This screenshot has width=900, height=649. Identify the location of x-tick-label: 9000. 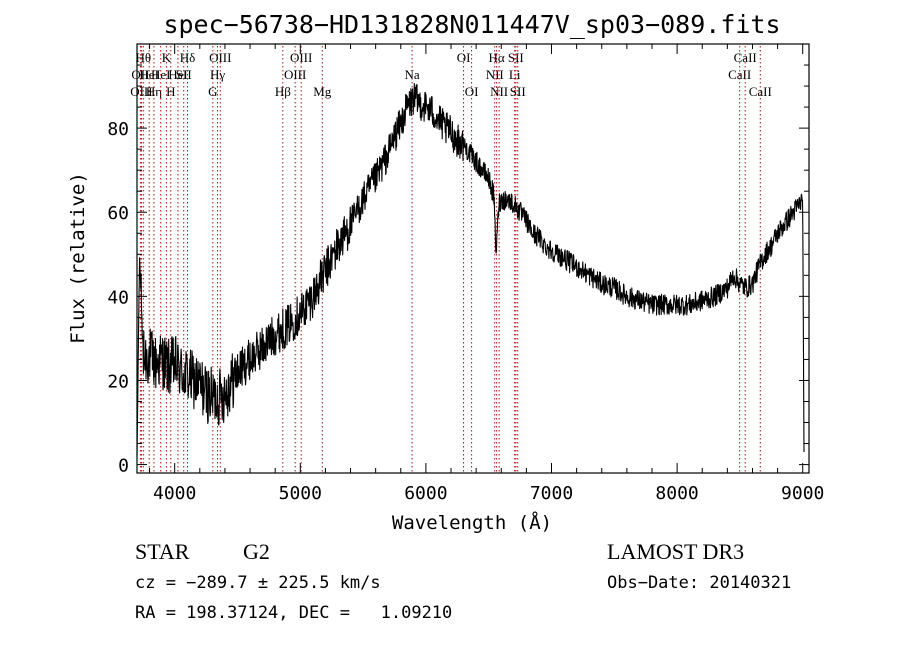
(802, 493).